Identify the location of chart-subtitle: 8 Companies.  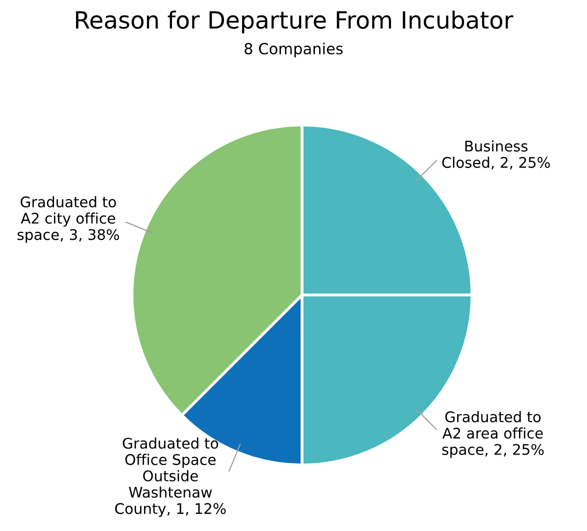
(293, 50).